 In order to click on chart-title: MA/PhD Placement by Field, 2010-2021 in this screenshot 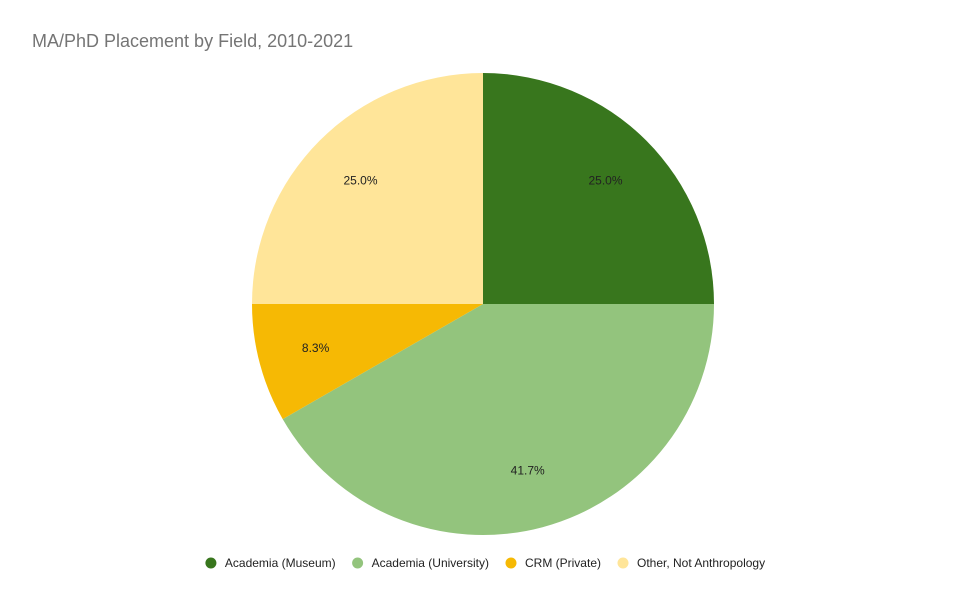, I will do `click(192, 41)`.